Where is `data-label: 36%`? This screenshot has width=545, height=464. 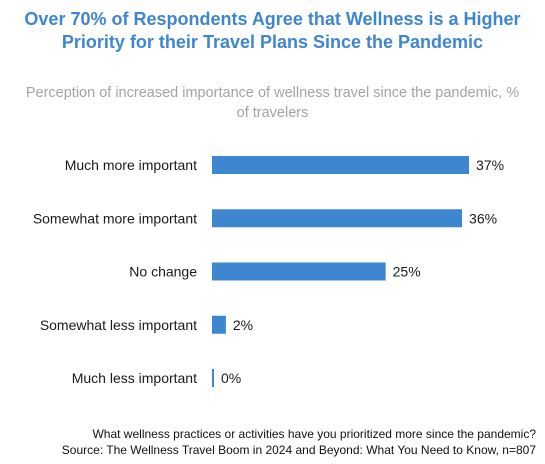
data-label: 36% is located at coordinates (483, 218).